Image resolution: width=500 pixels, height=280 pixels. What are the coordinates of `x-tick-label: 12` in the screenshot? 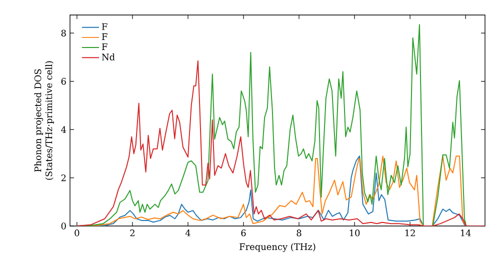 It's located at (410, 233).